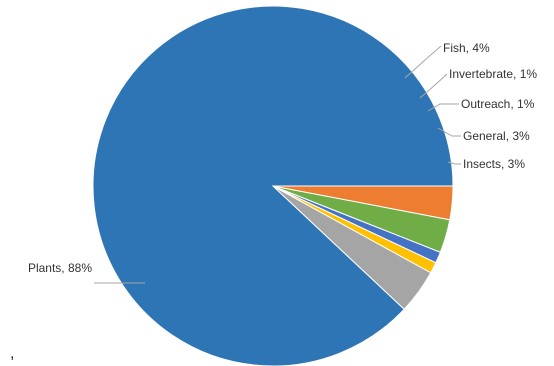 This screenshot has width=554, height=366. Describe the element at coordinates (60, 268) in the screenshot. I see `slice-label-plants: Plants, 88%` at that location.